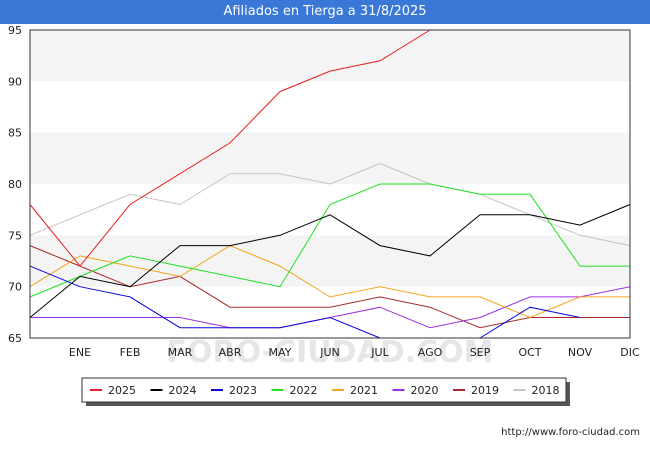 This screenshot has width=650, height=450. What do you see at coordinates (485, 390) in the screenshot?
I see `legend-label-2019: 2019` at bounding box center [485, 390].